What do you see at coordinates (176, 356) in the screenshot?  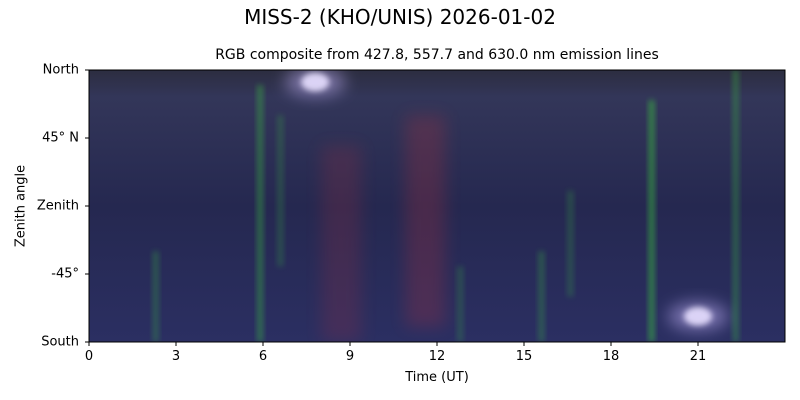 I see `x-tick-label: 3` at bounding box center [176, 356].